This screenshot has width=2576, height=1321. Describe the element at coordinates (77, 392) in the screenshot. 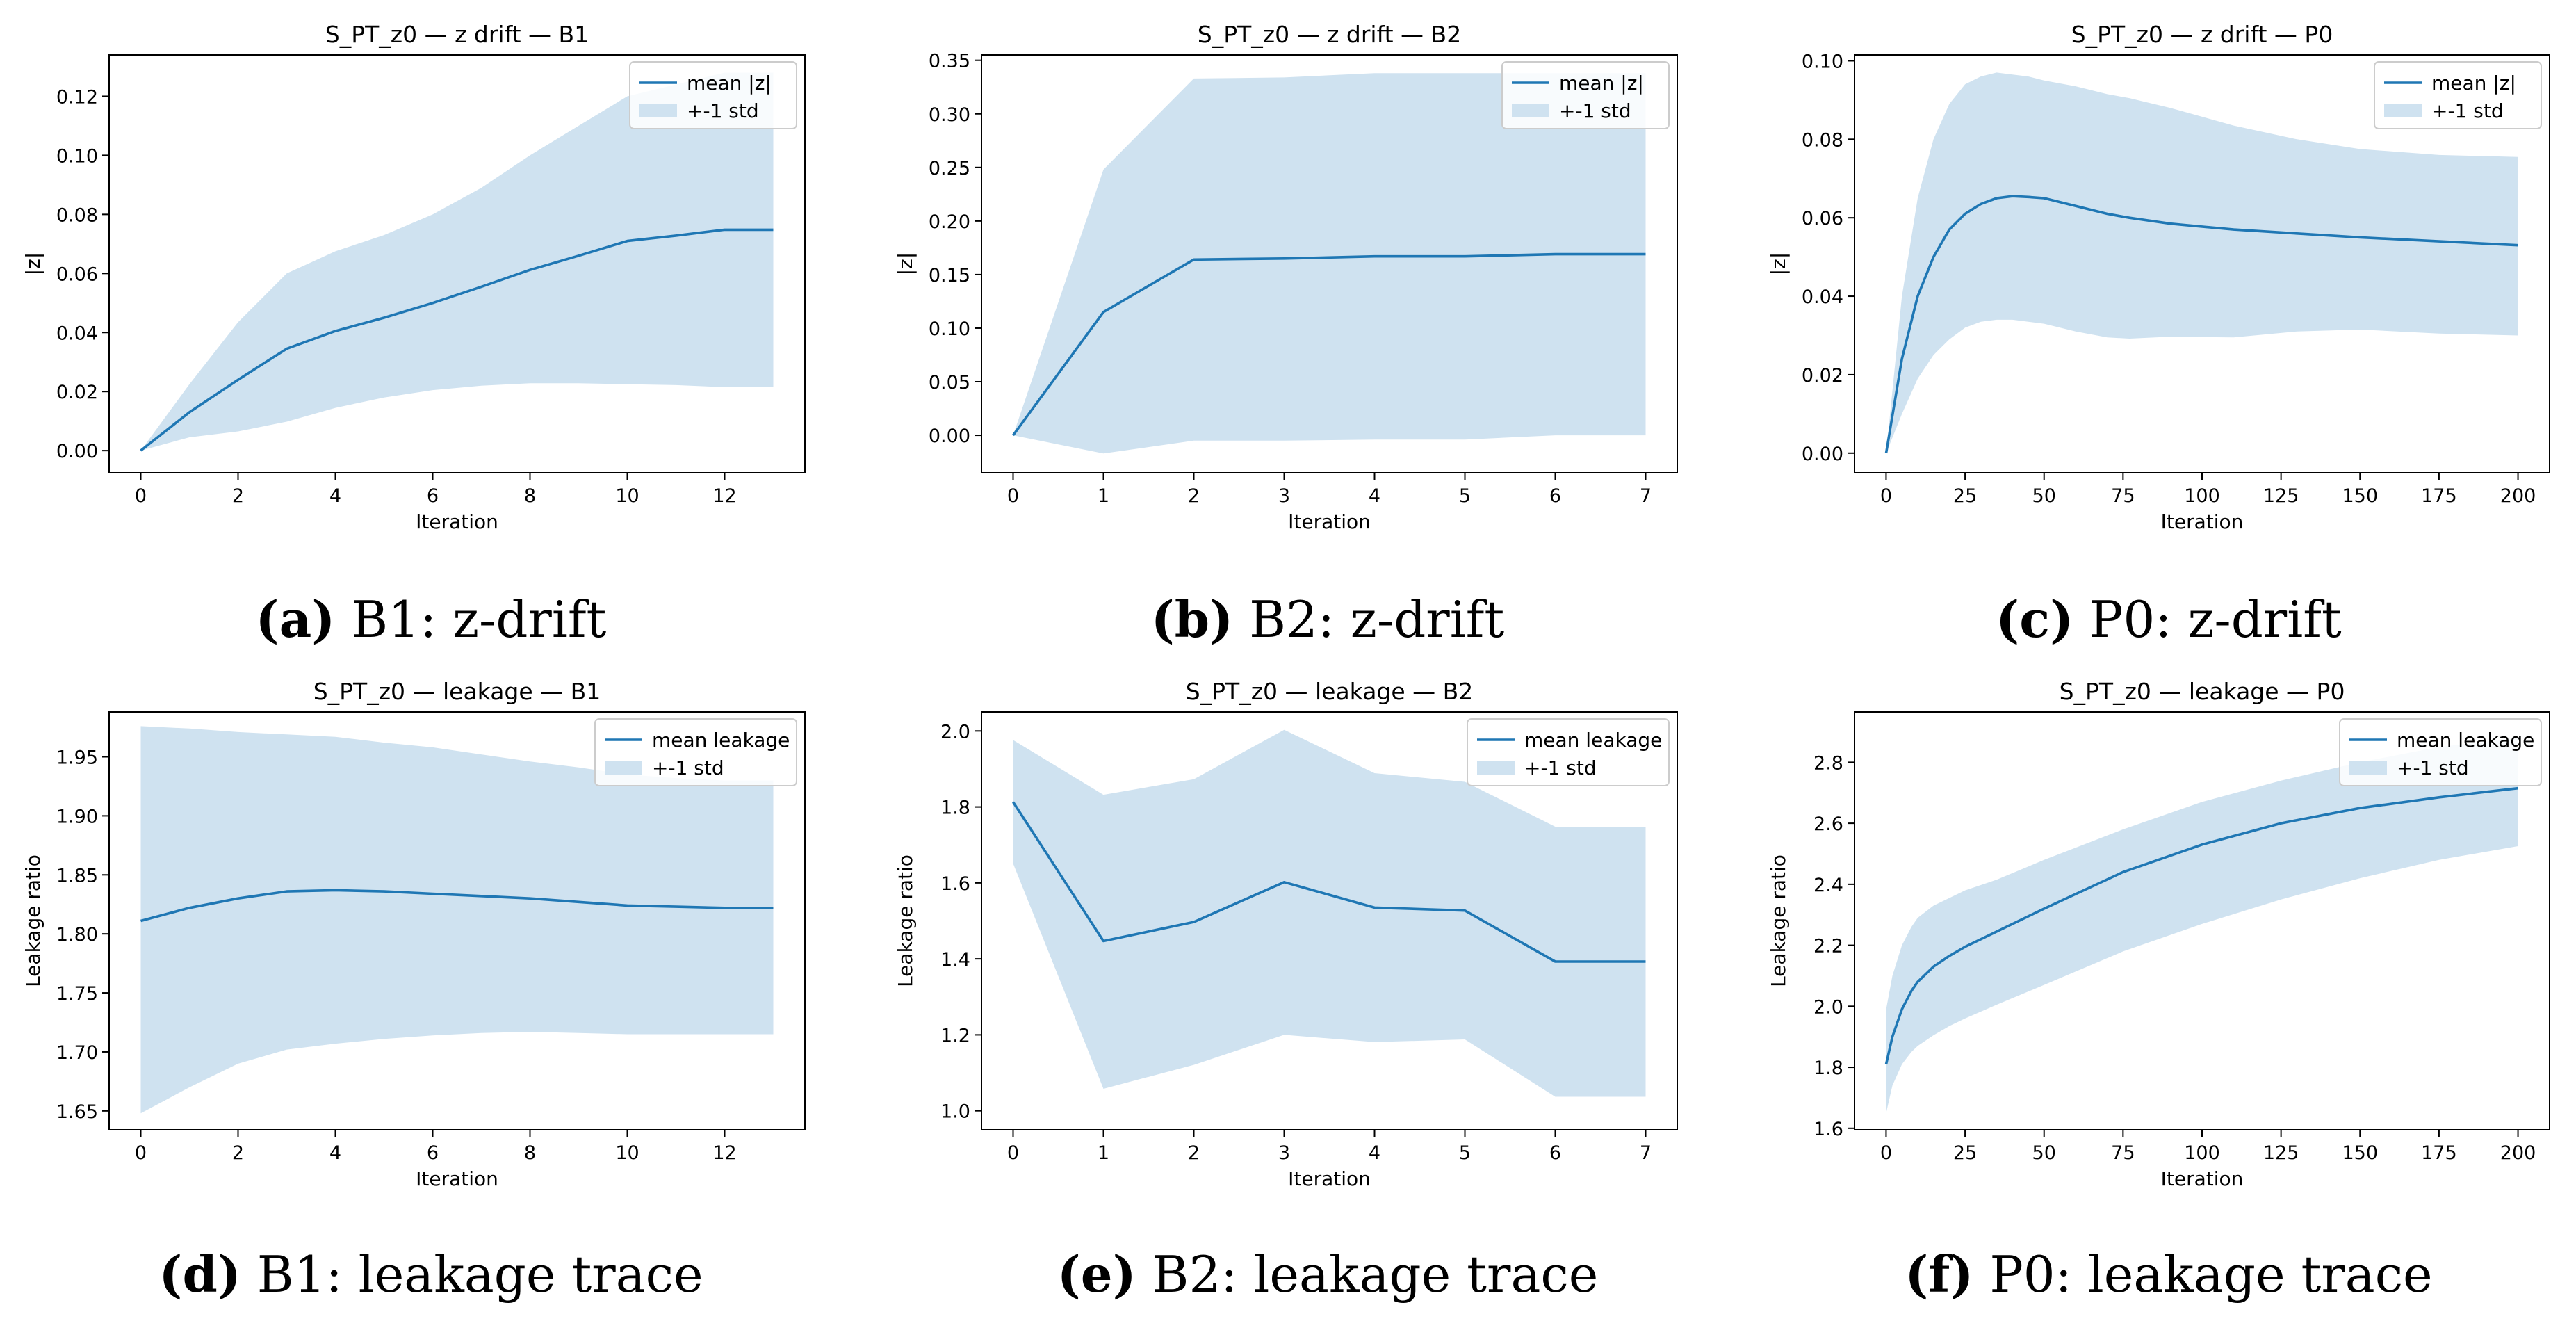

I see `y-tick-label: 0.02` at that location.